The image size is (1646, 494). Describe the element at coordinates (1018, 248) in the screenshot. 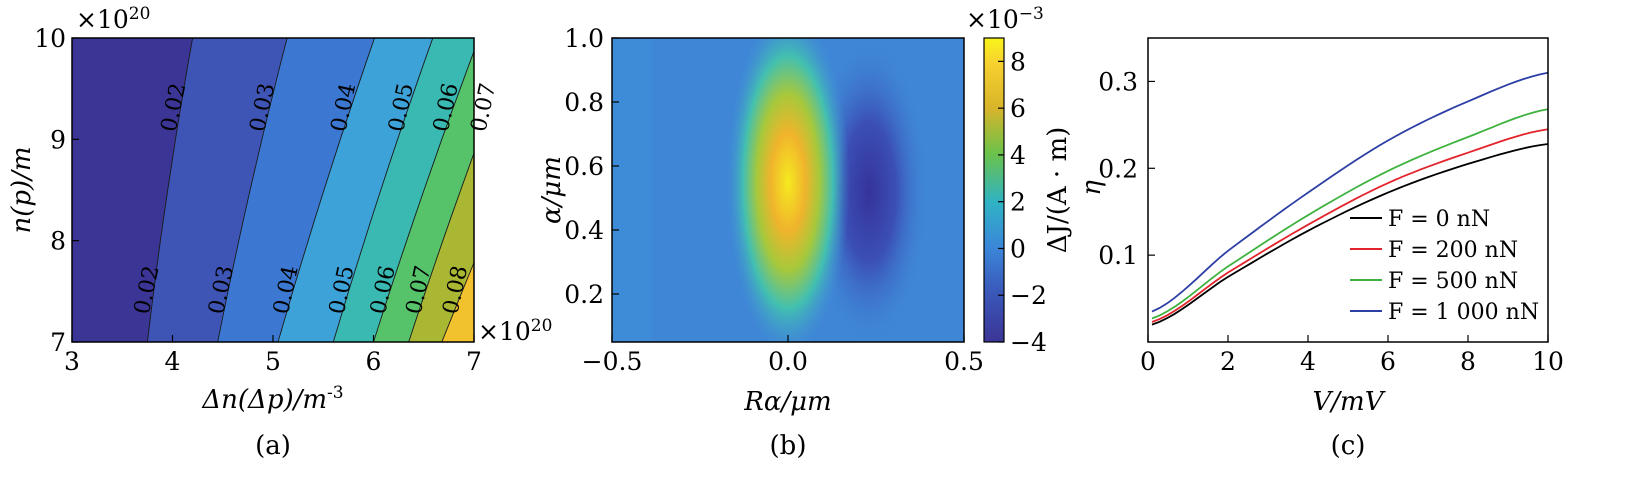

I see `colorbar-tick-label: 0` at that location.